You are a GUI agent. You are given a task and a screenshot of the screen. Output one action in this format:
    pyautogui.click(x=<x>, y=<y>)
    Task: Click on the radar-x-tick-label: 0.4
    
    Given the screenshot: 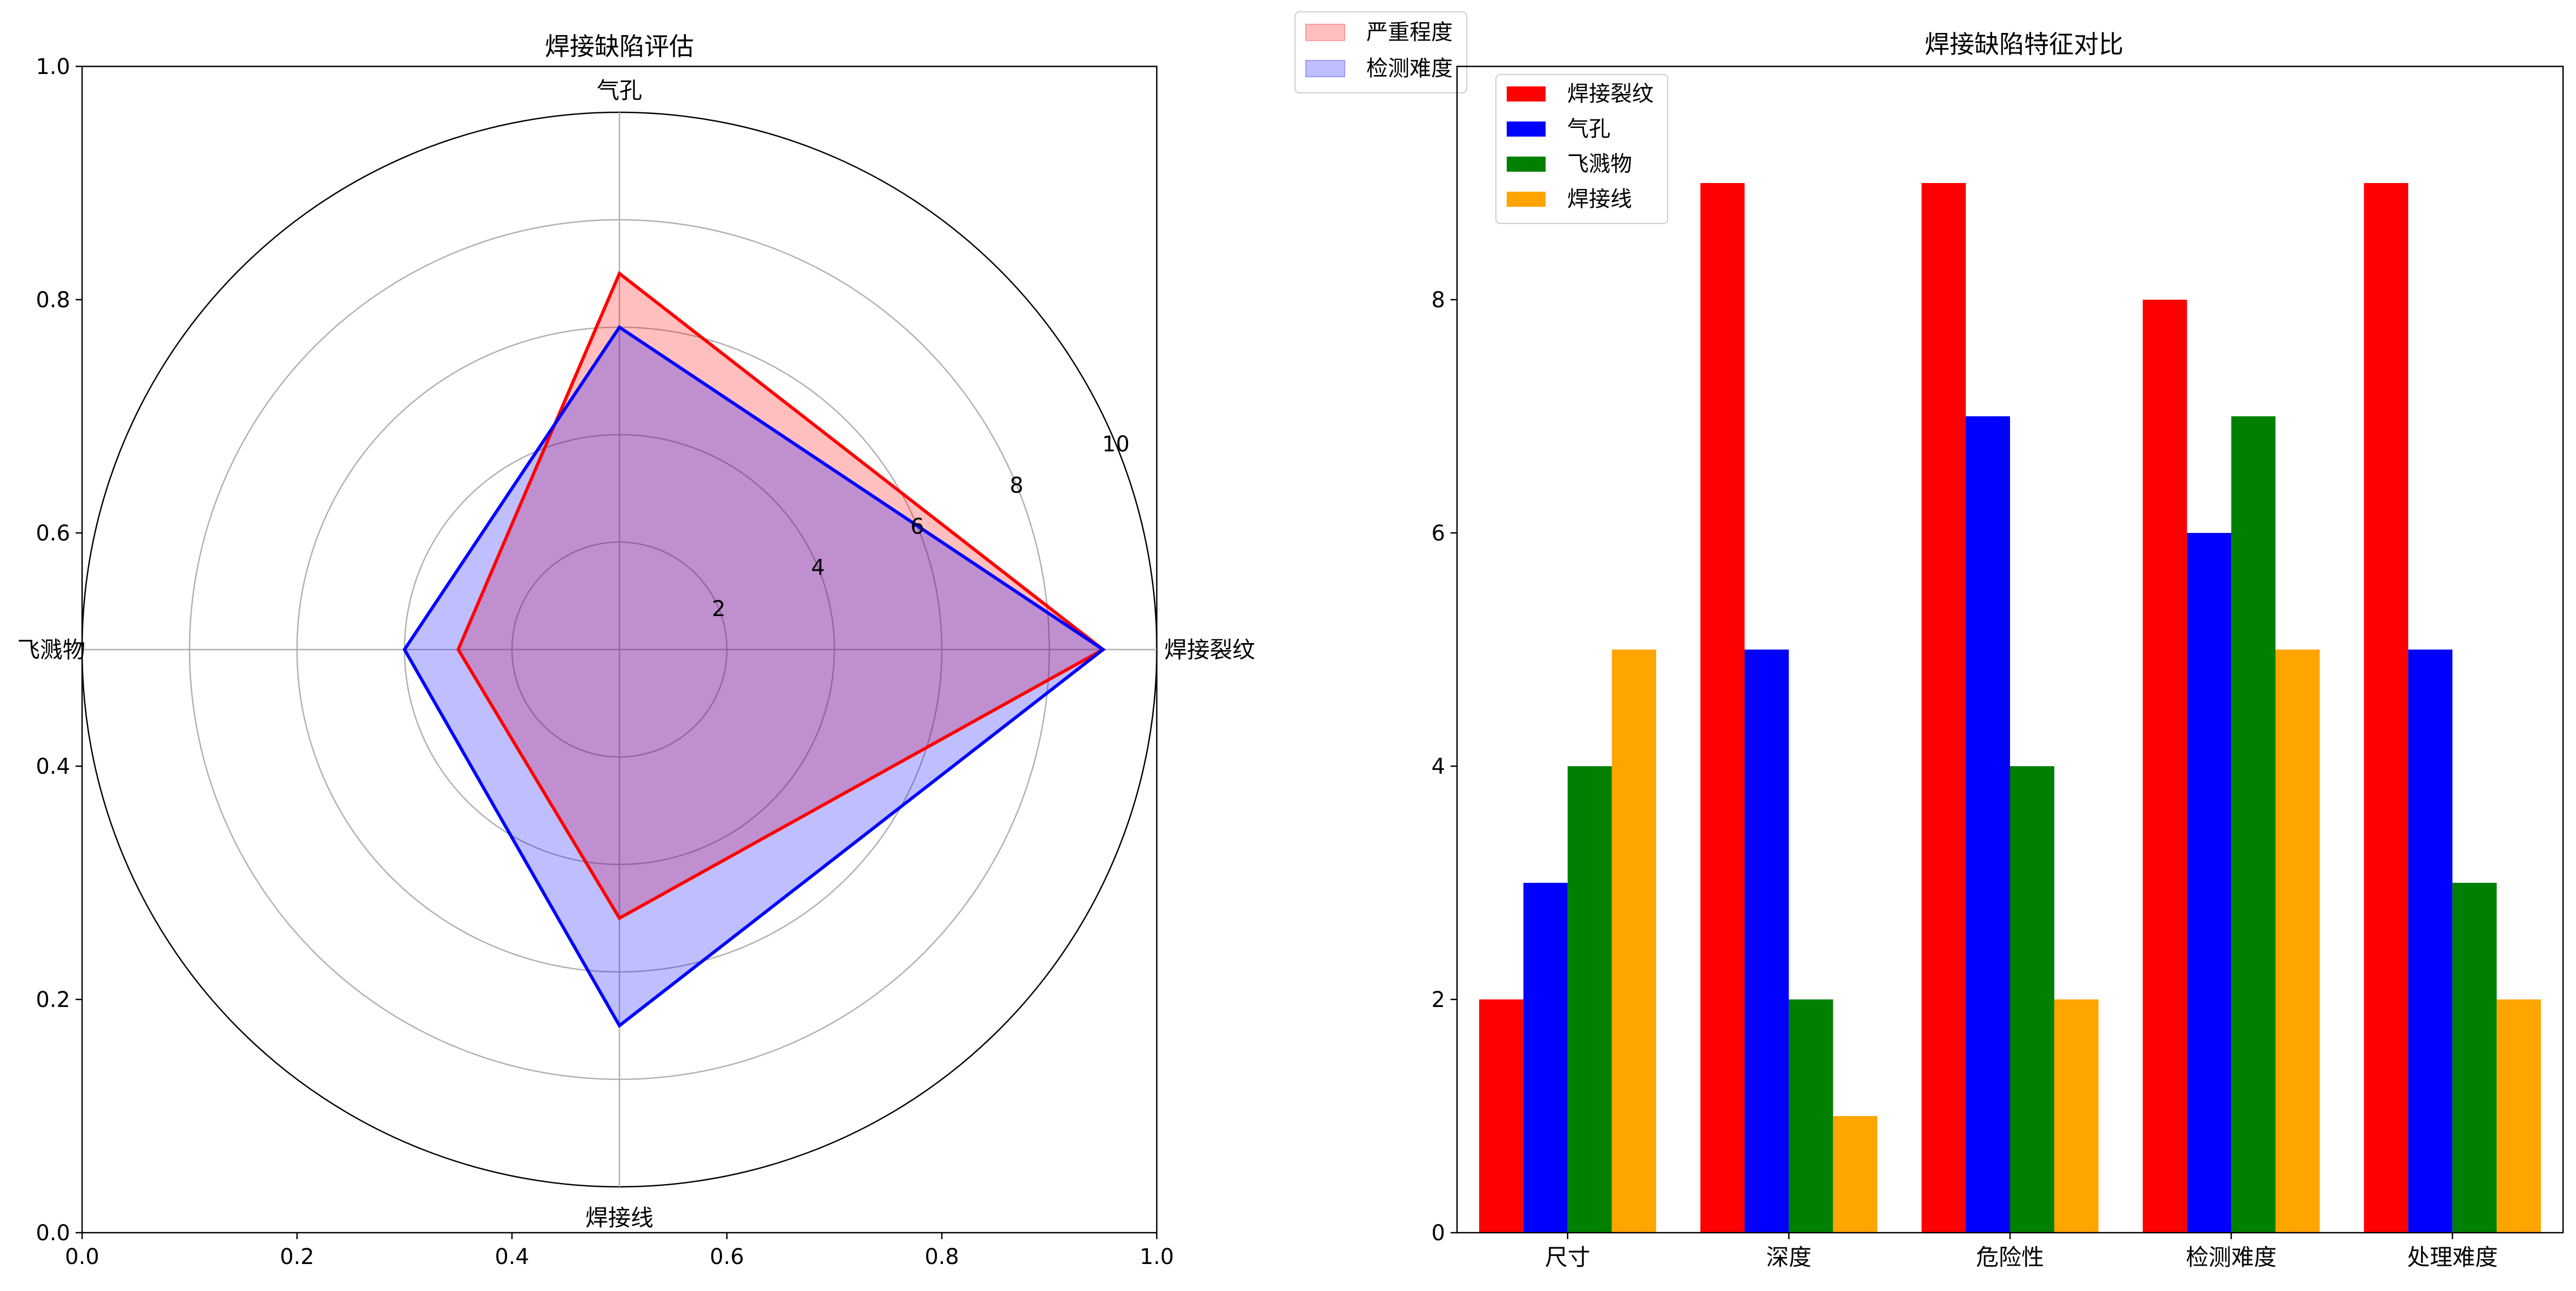 What is the action you would take?
    pyautogui.click(x=512, y=1257)
    